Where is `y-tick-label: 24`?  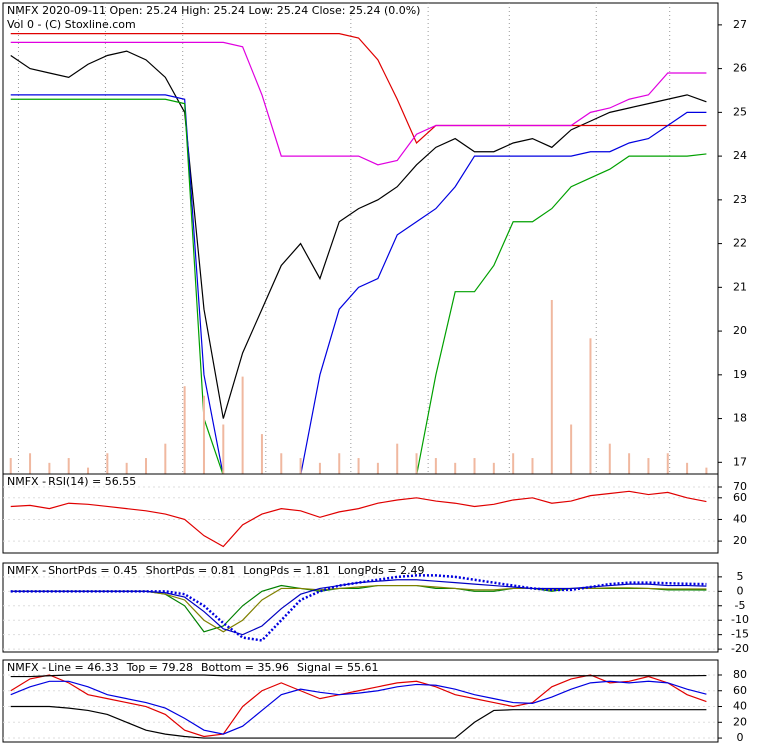
y-tick-label: 24 is located at coordinates (740, 155).